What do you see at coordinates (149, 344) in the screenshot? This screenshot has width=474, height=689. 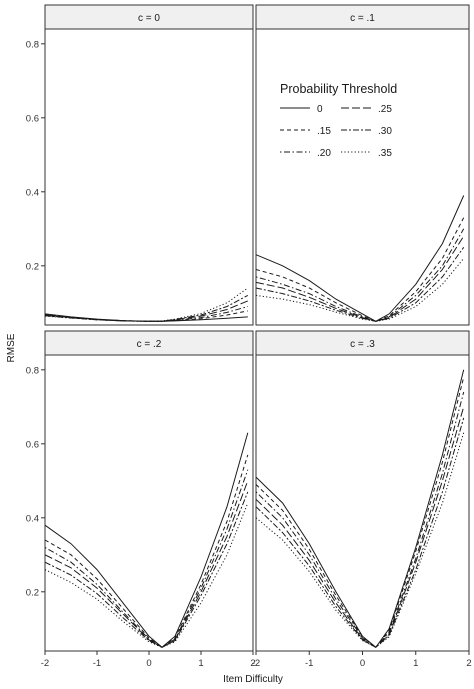 I see `panel-title: c = .2` at bounding box center [149, 344].